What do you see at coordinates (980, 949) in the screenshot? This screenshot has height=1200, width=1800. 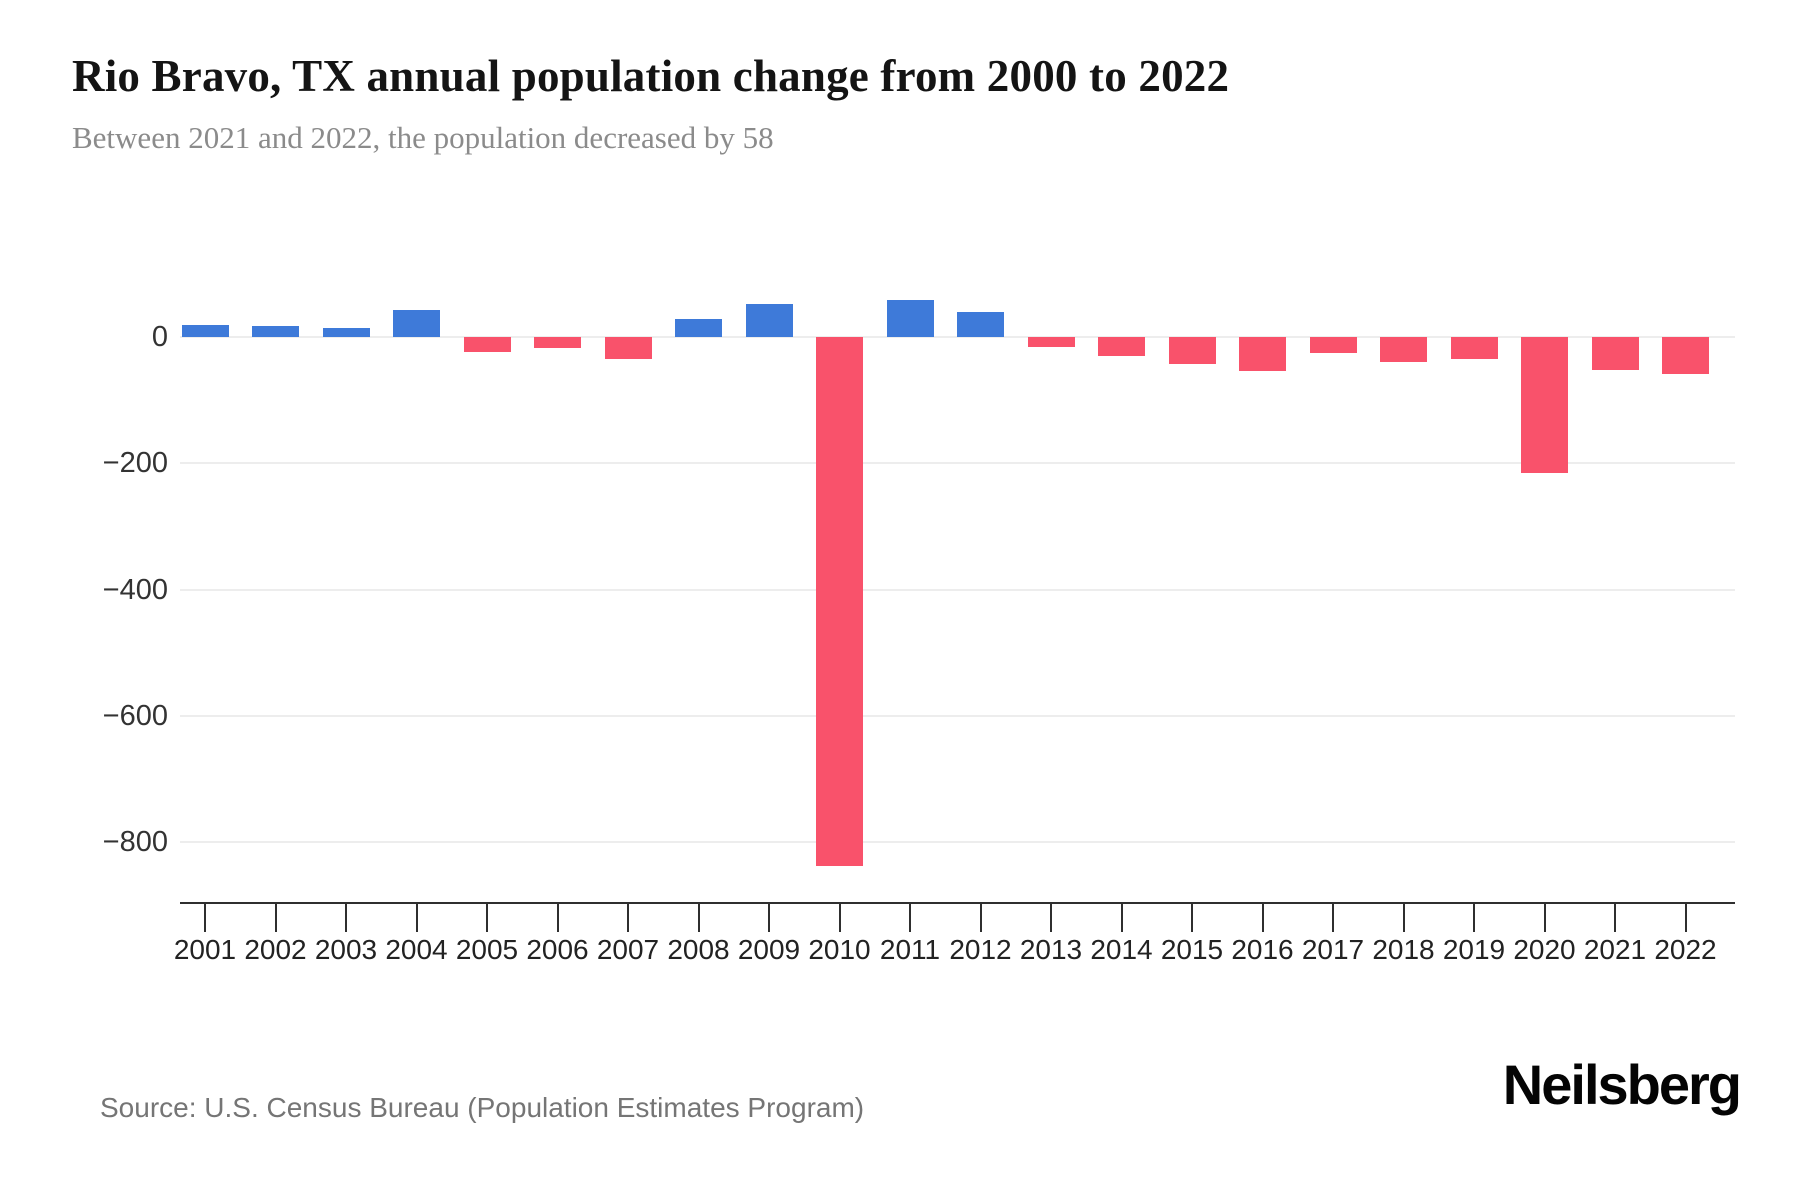 I see `x-tick-label-2012: 2012` at bounding box center [980, 949].